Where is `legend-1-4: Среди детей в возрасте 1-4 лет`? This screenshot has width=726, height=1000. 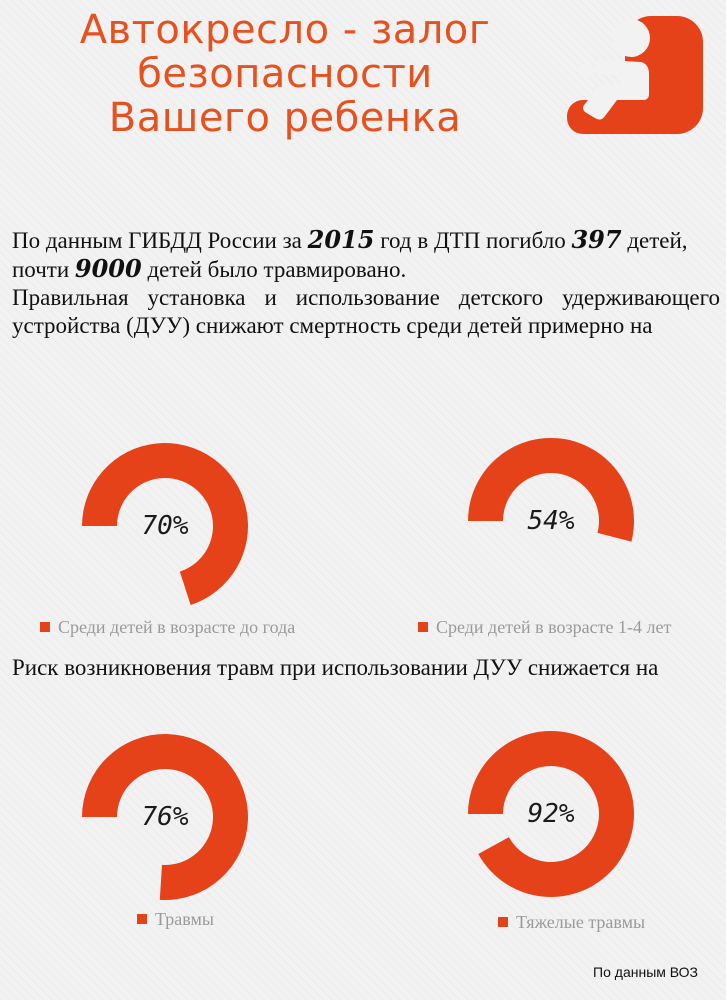 legend-1-4: Среди детей в возрасте 1-4 лет is located at coordinates (544, 627).